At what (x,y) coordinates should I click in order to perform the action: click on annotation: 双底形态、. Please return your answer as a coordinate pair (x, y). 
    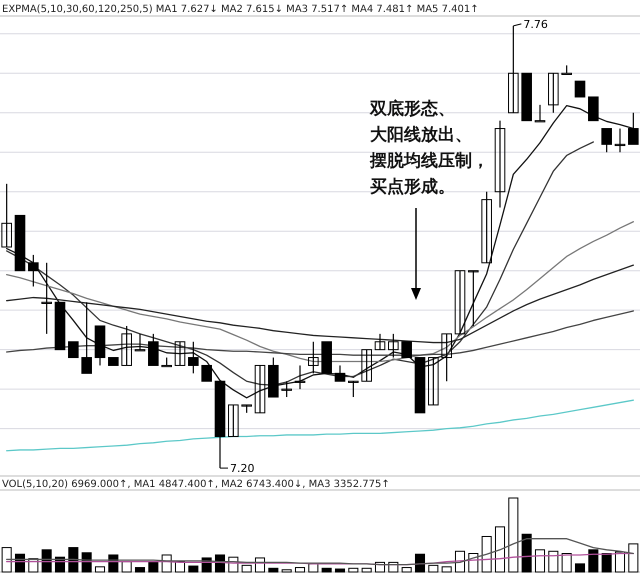
    Looking at the image, I should click on (412, 109).